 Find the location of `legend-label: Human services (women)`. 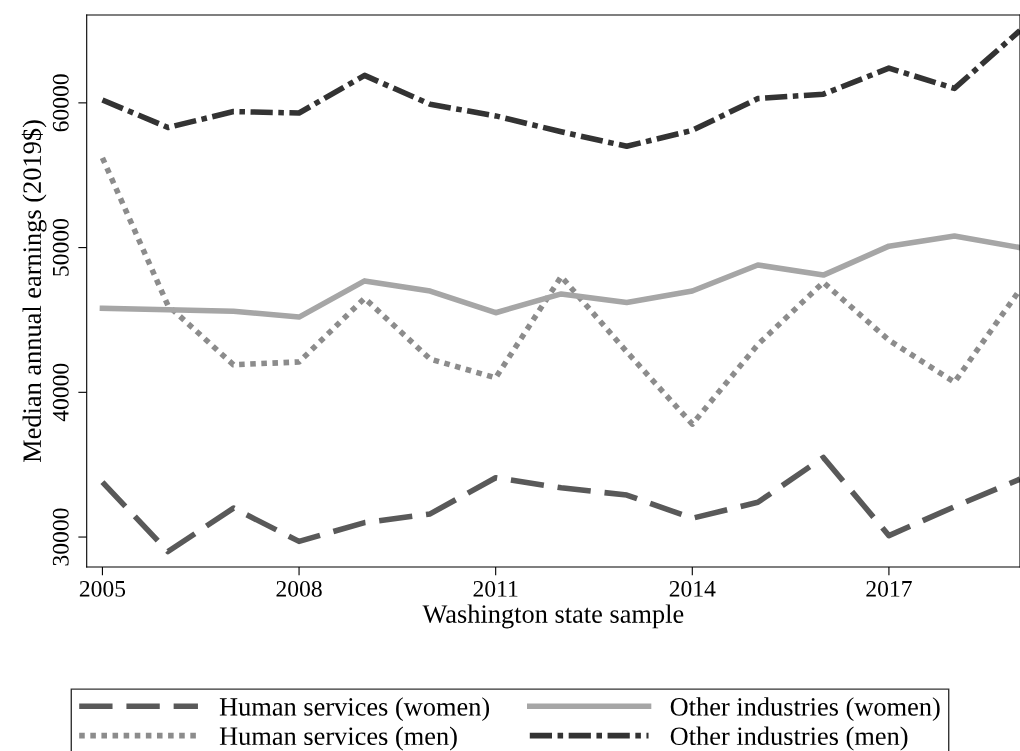

legend-label: Human services (women) is located at coordinates (354, 709).